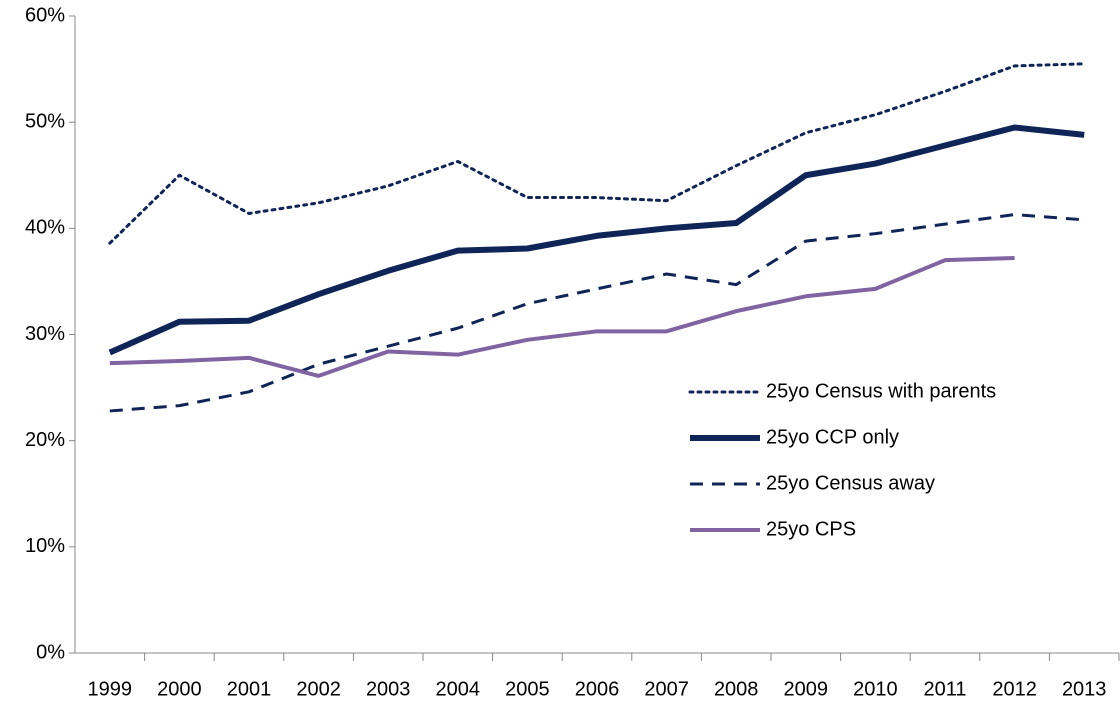 The height and width of the screenshot is (704, 1120). I want to click on x-tick-label: 2009, so click(806, 689).